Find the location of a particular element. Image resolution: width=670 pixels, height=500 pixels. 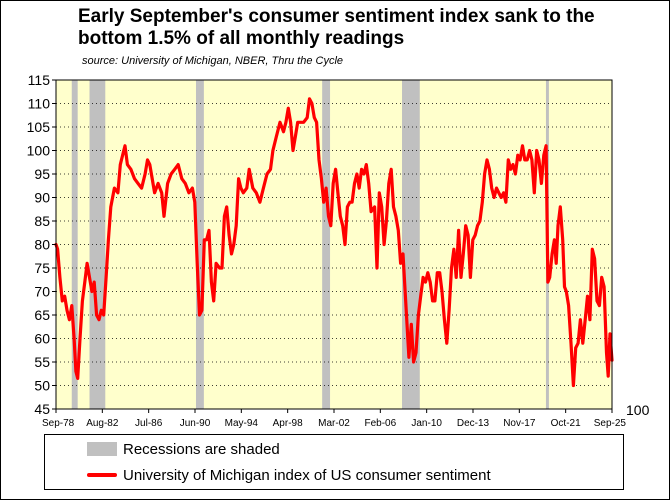

y-tick-label: 55 is located at coordinates (42, 362).